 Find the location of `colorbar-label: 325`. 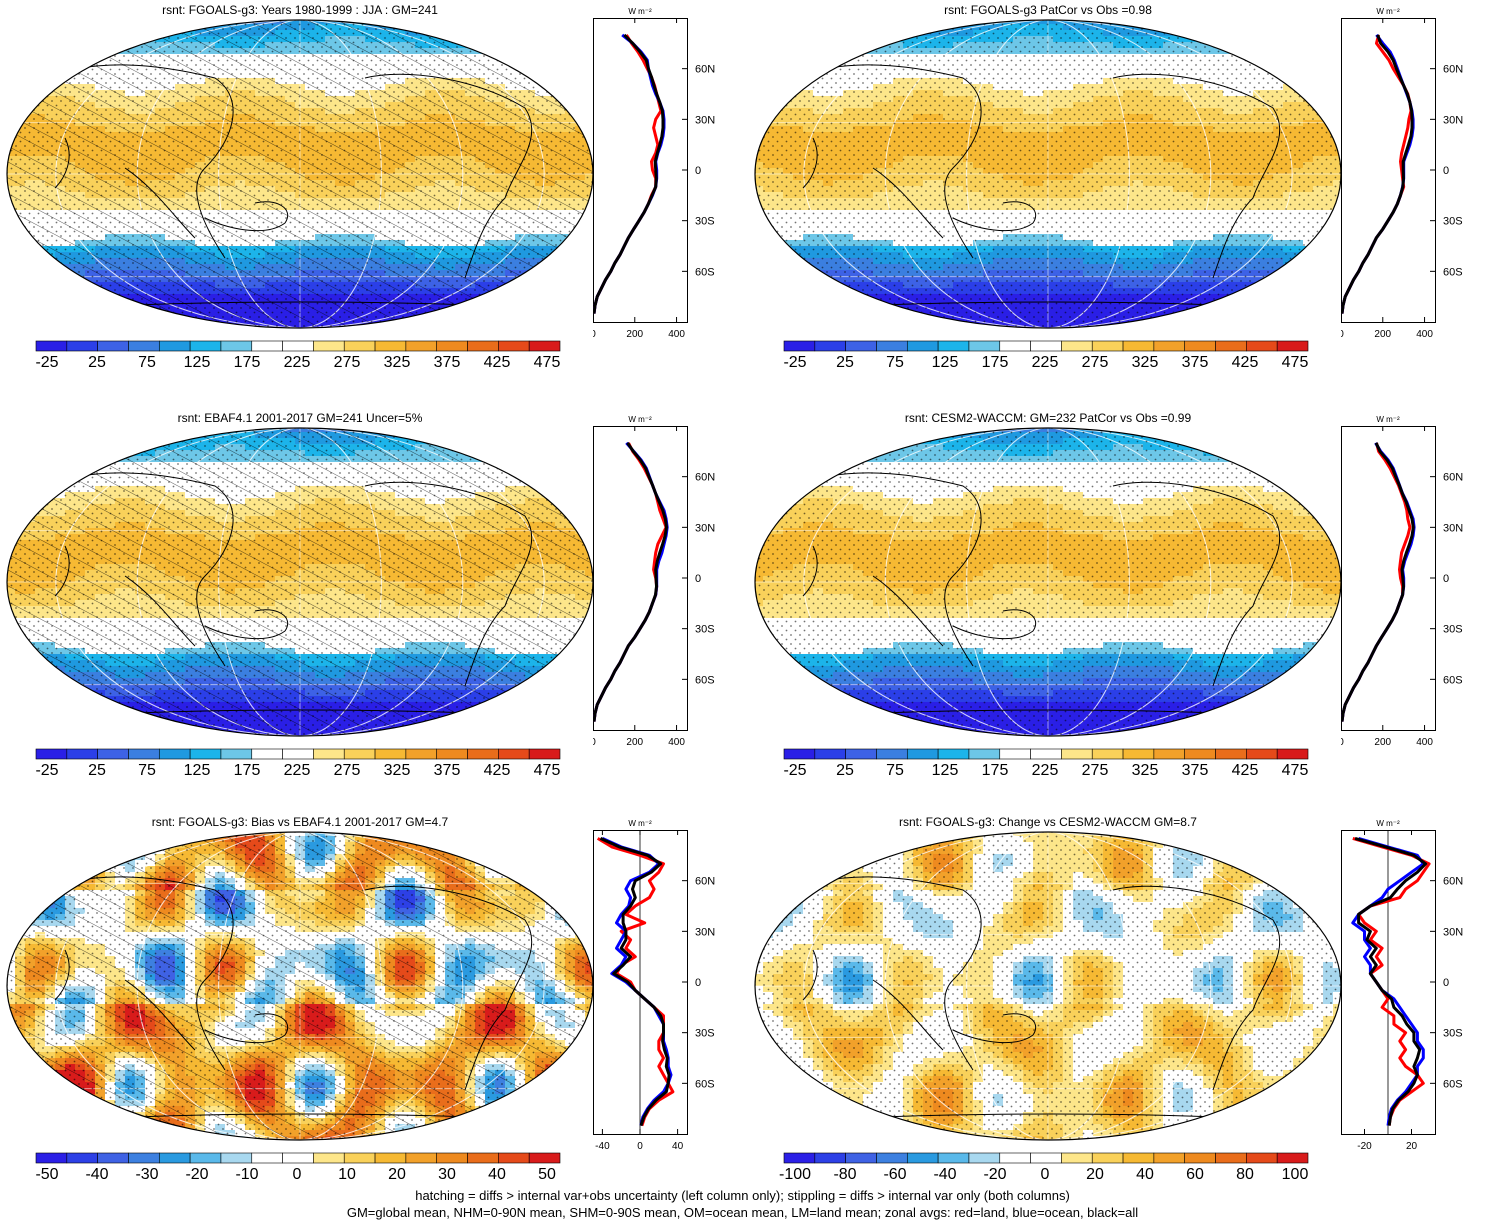

colorbar-label: 325 is located at coordinates (397, 362).